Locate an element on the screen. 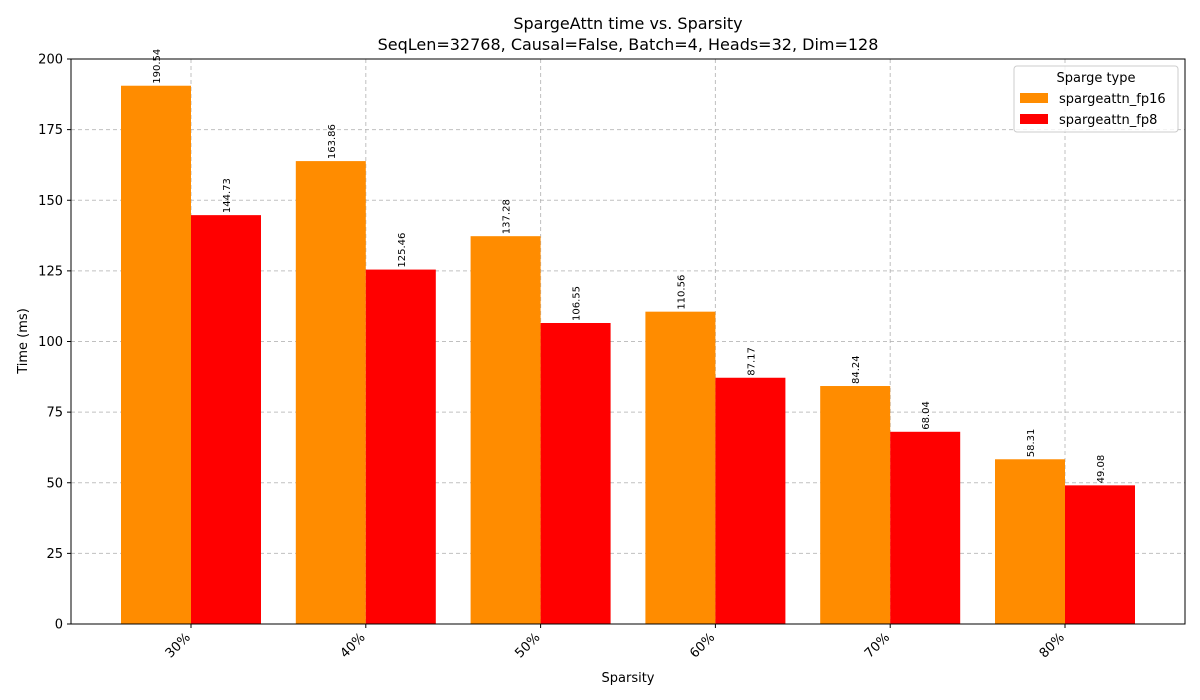 The width and height of the screenshot is (1200, 700). x-tick-label: 80% is located at coordinates (1052, 645).